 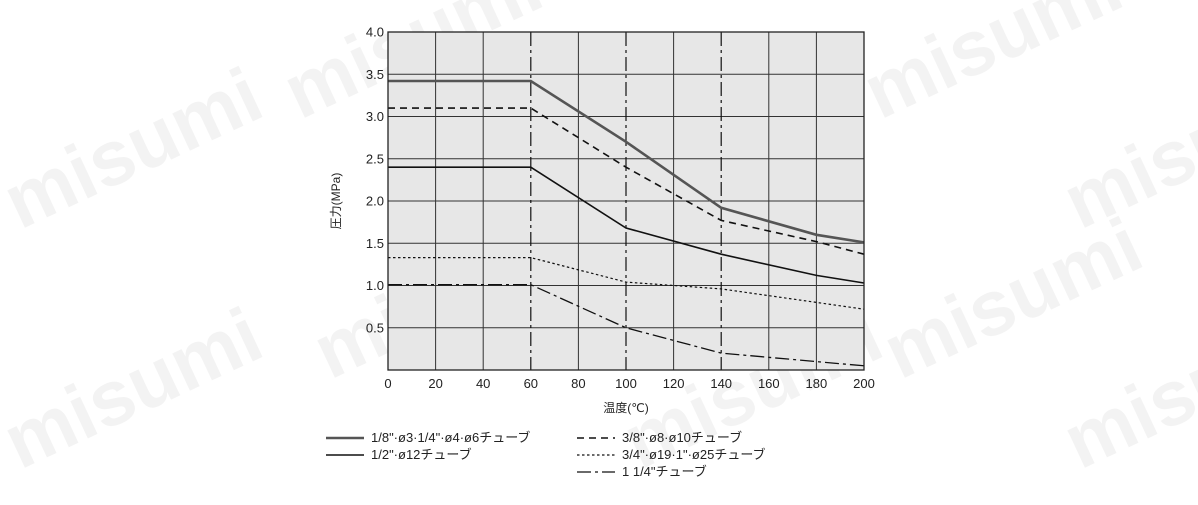 I want to click on y-tick-label: 1.0, so click(x=375, y=285).